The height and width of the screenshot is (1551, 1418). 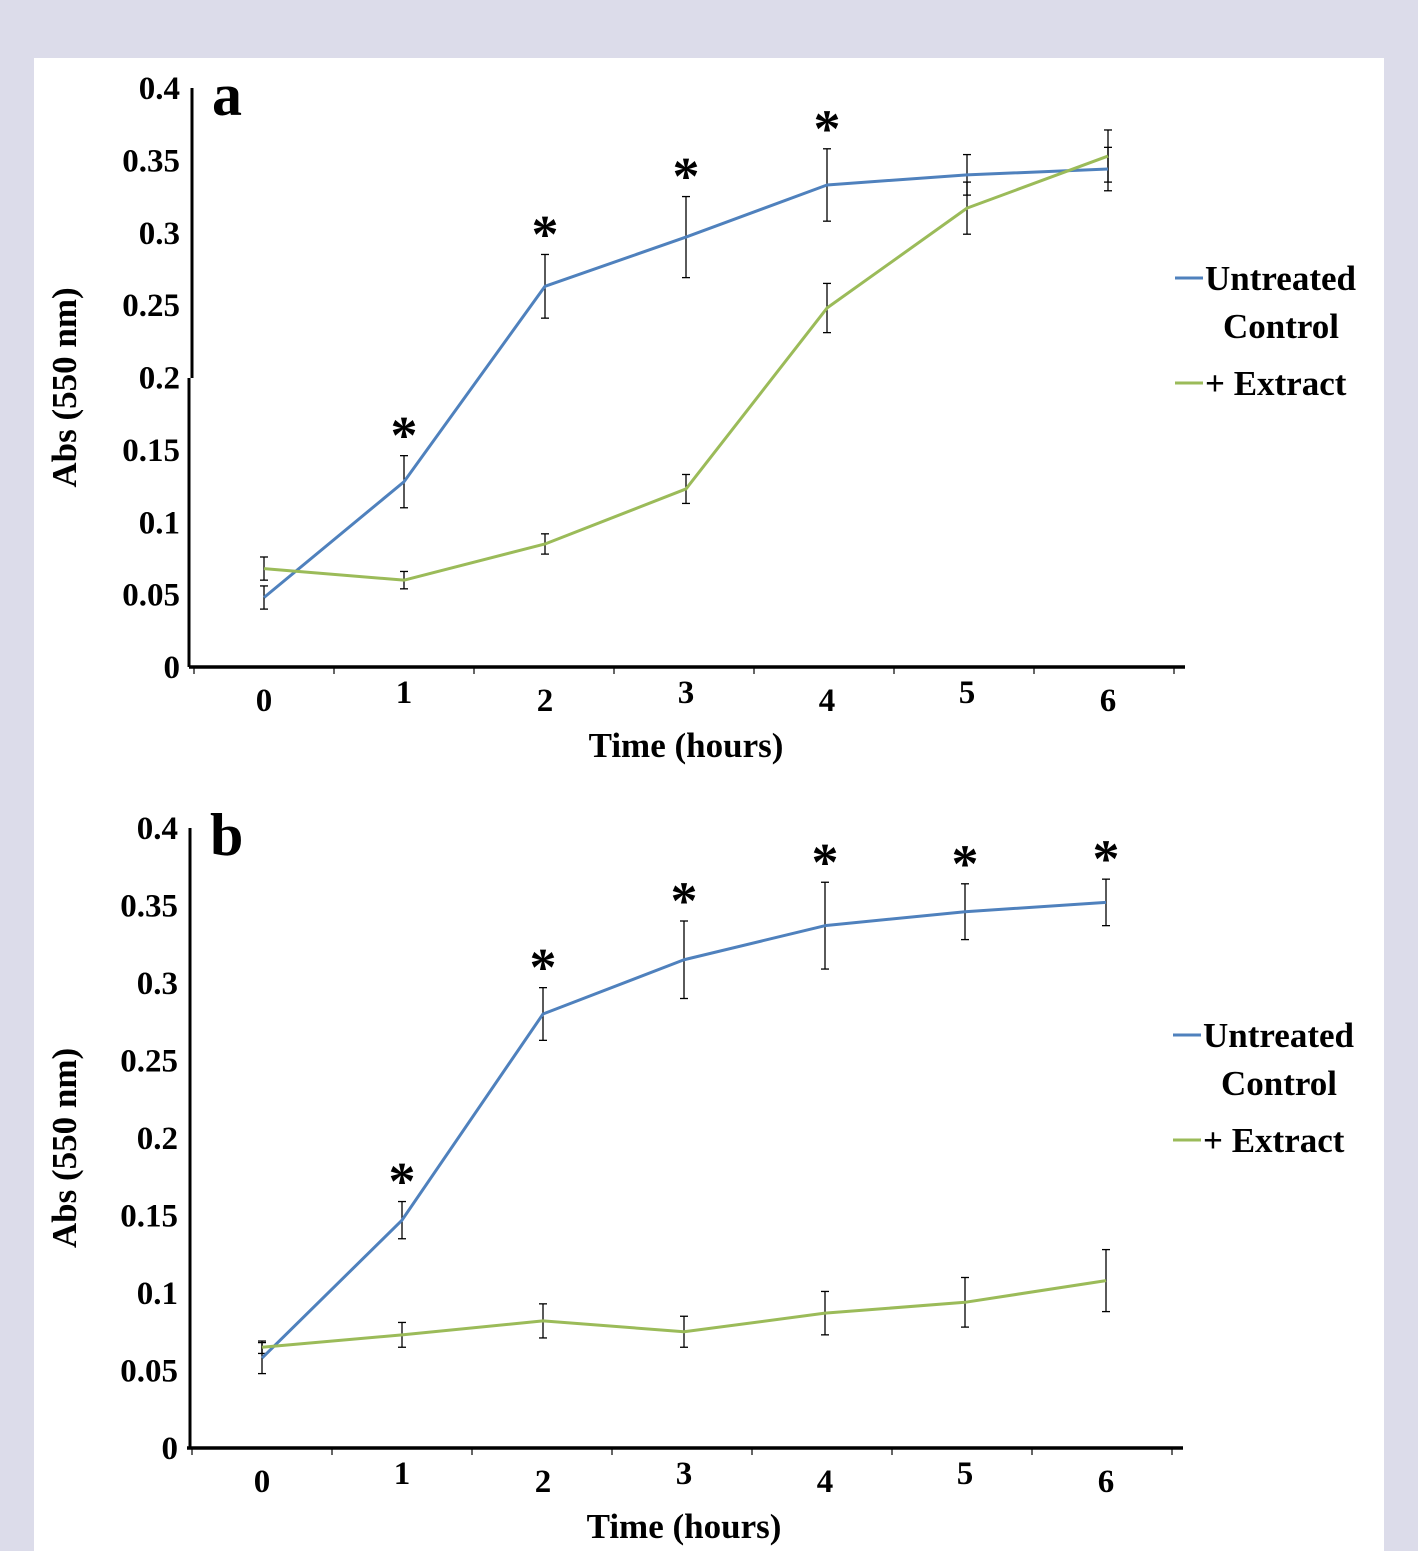 I want to click on panel-label: a, so click(x=227, y=95).